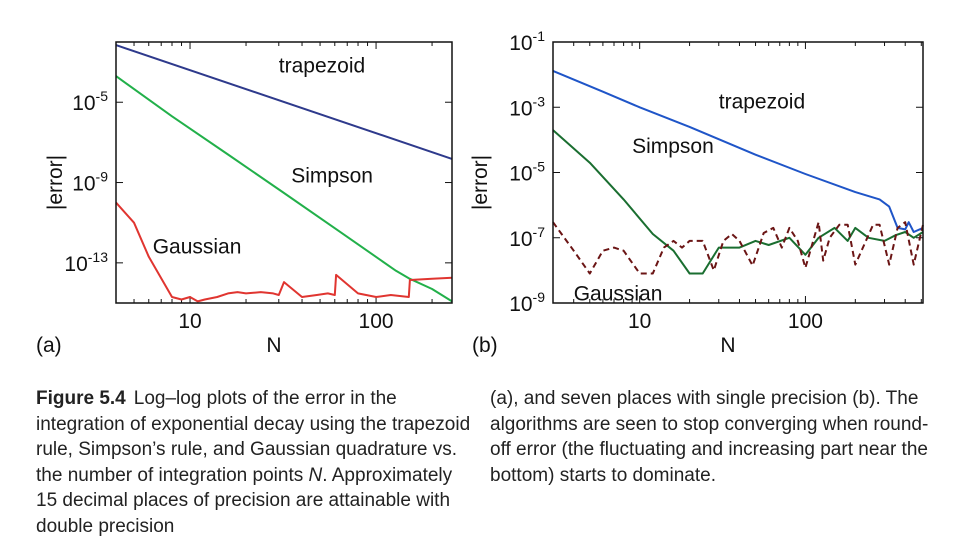 Image resolution: width=963 pixels, height=560 pixels. What do you see at coordinates (98, 257) in the screenshot?
I see `y-tick-label-exponent: -13` at bounding box center [98, 257].